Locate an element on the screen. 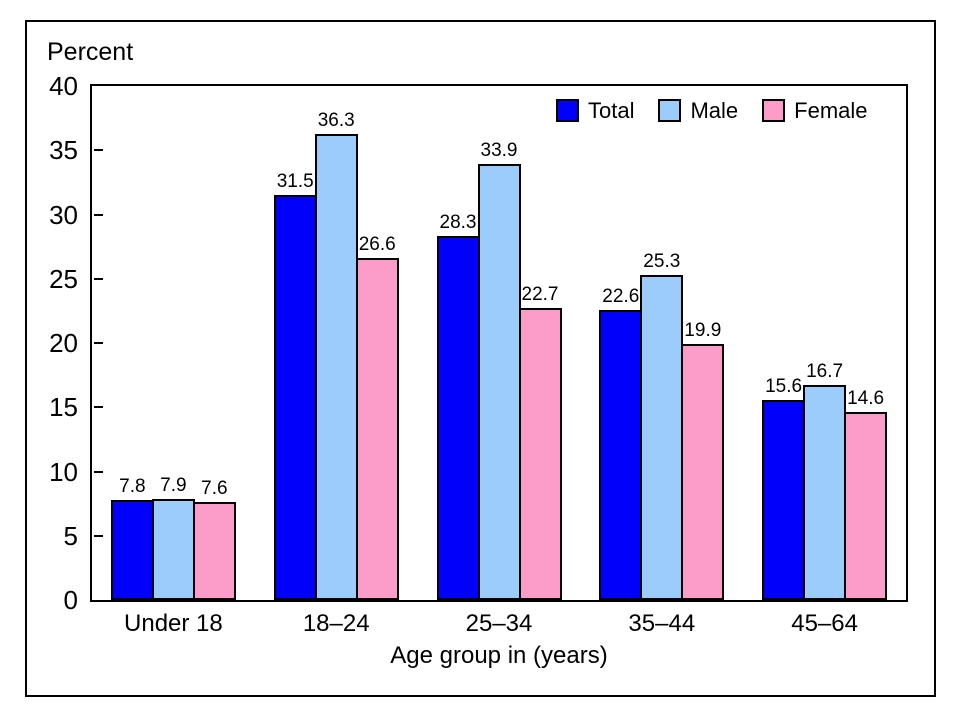 This screenshot has height=720, width=960. bar-value-label: 7.8 is located at coordinates (132, 486).